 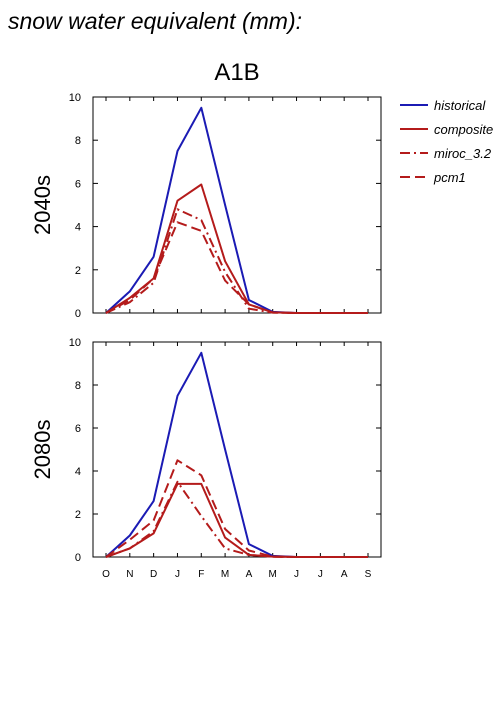 What do you see at coordinates (106, 574) in the screenshot?
I see `x-tick-label: O` at bounding box center [106, 574].